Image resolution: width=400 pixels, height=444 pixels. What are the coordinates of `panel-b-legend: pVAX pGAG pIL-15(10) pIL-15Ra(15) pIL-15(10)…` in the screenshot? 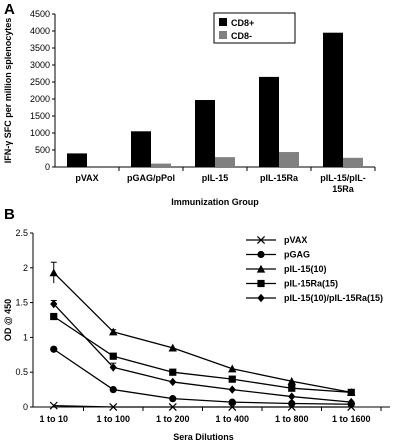 It's located at (314, 269).